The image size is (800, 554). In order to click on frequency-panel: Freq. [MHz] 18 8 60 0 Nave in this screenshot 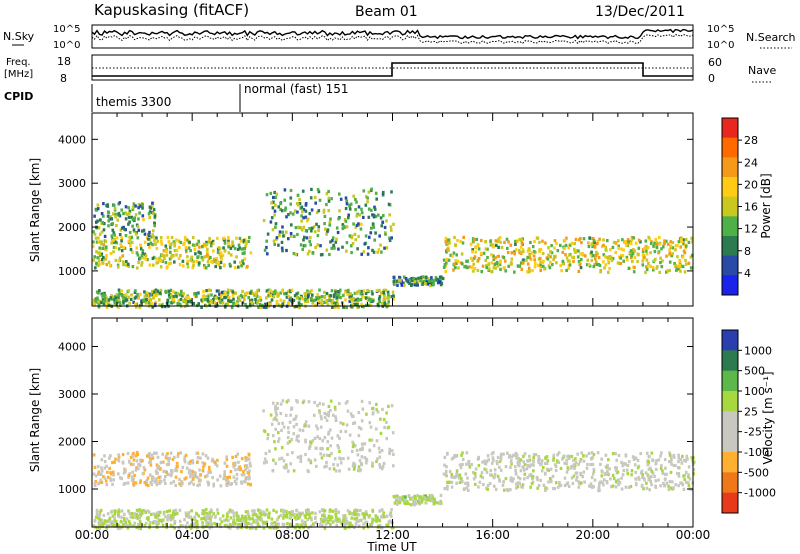, I will do `click(390, 69)`.